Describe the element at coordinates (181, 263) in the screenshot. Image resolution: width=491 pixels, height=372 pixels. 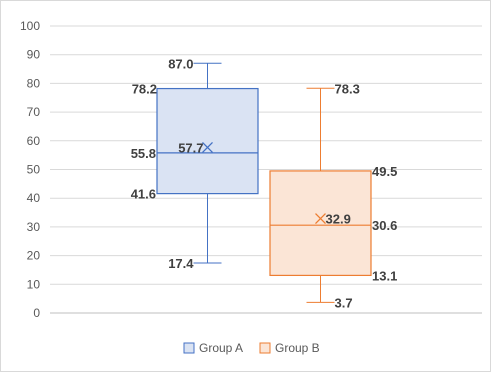
I see `min-label: 17.4` at that location.